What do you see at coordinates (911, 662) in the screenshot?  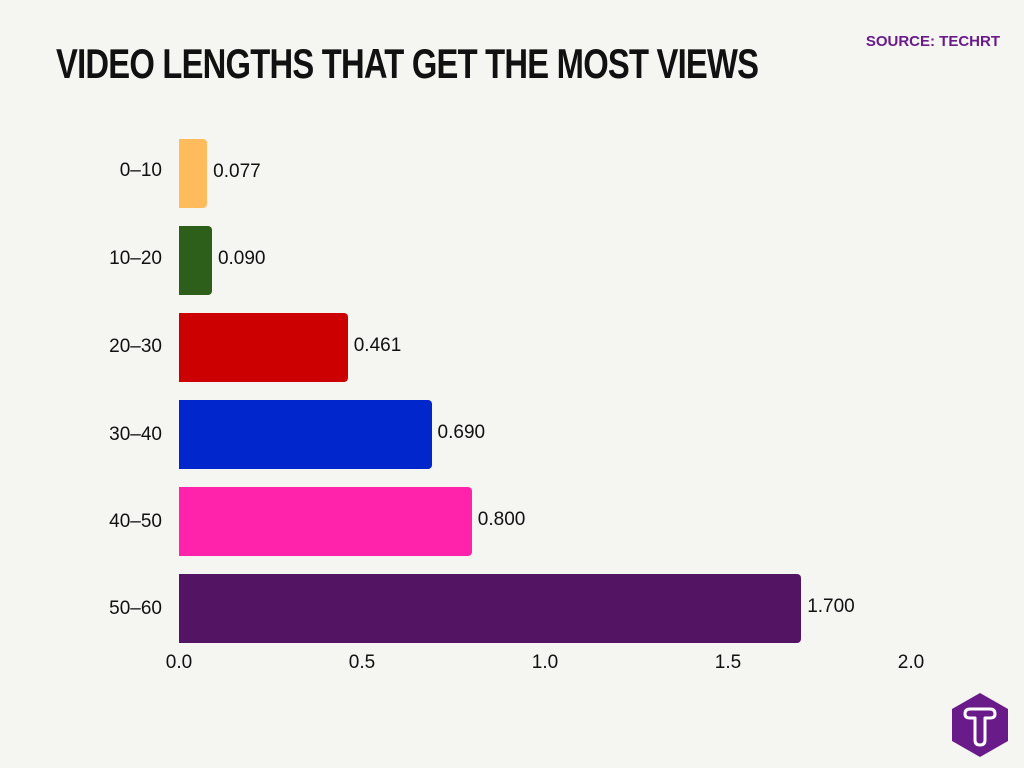 I see `x-tick: 2.0` at bounding box center [911, 662].